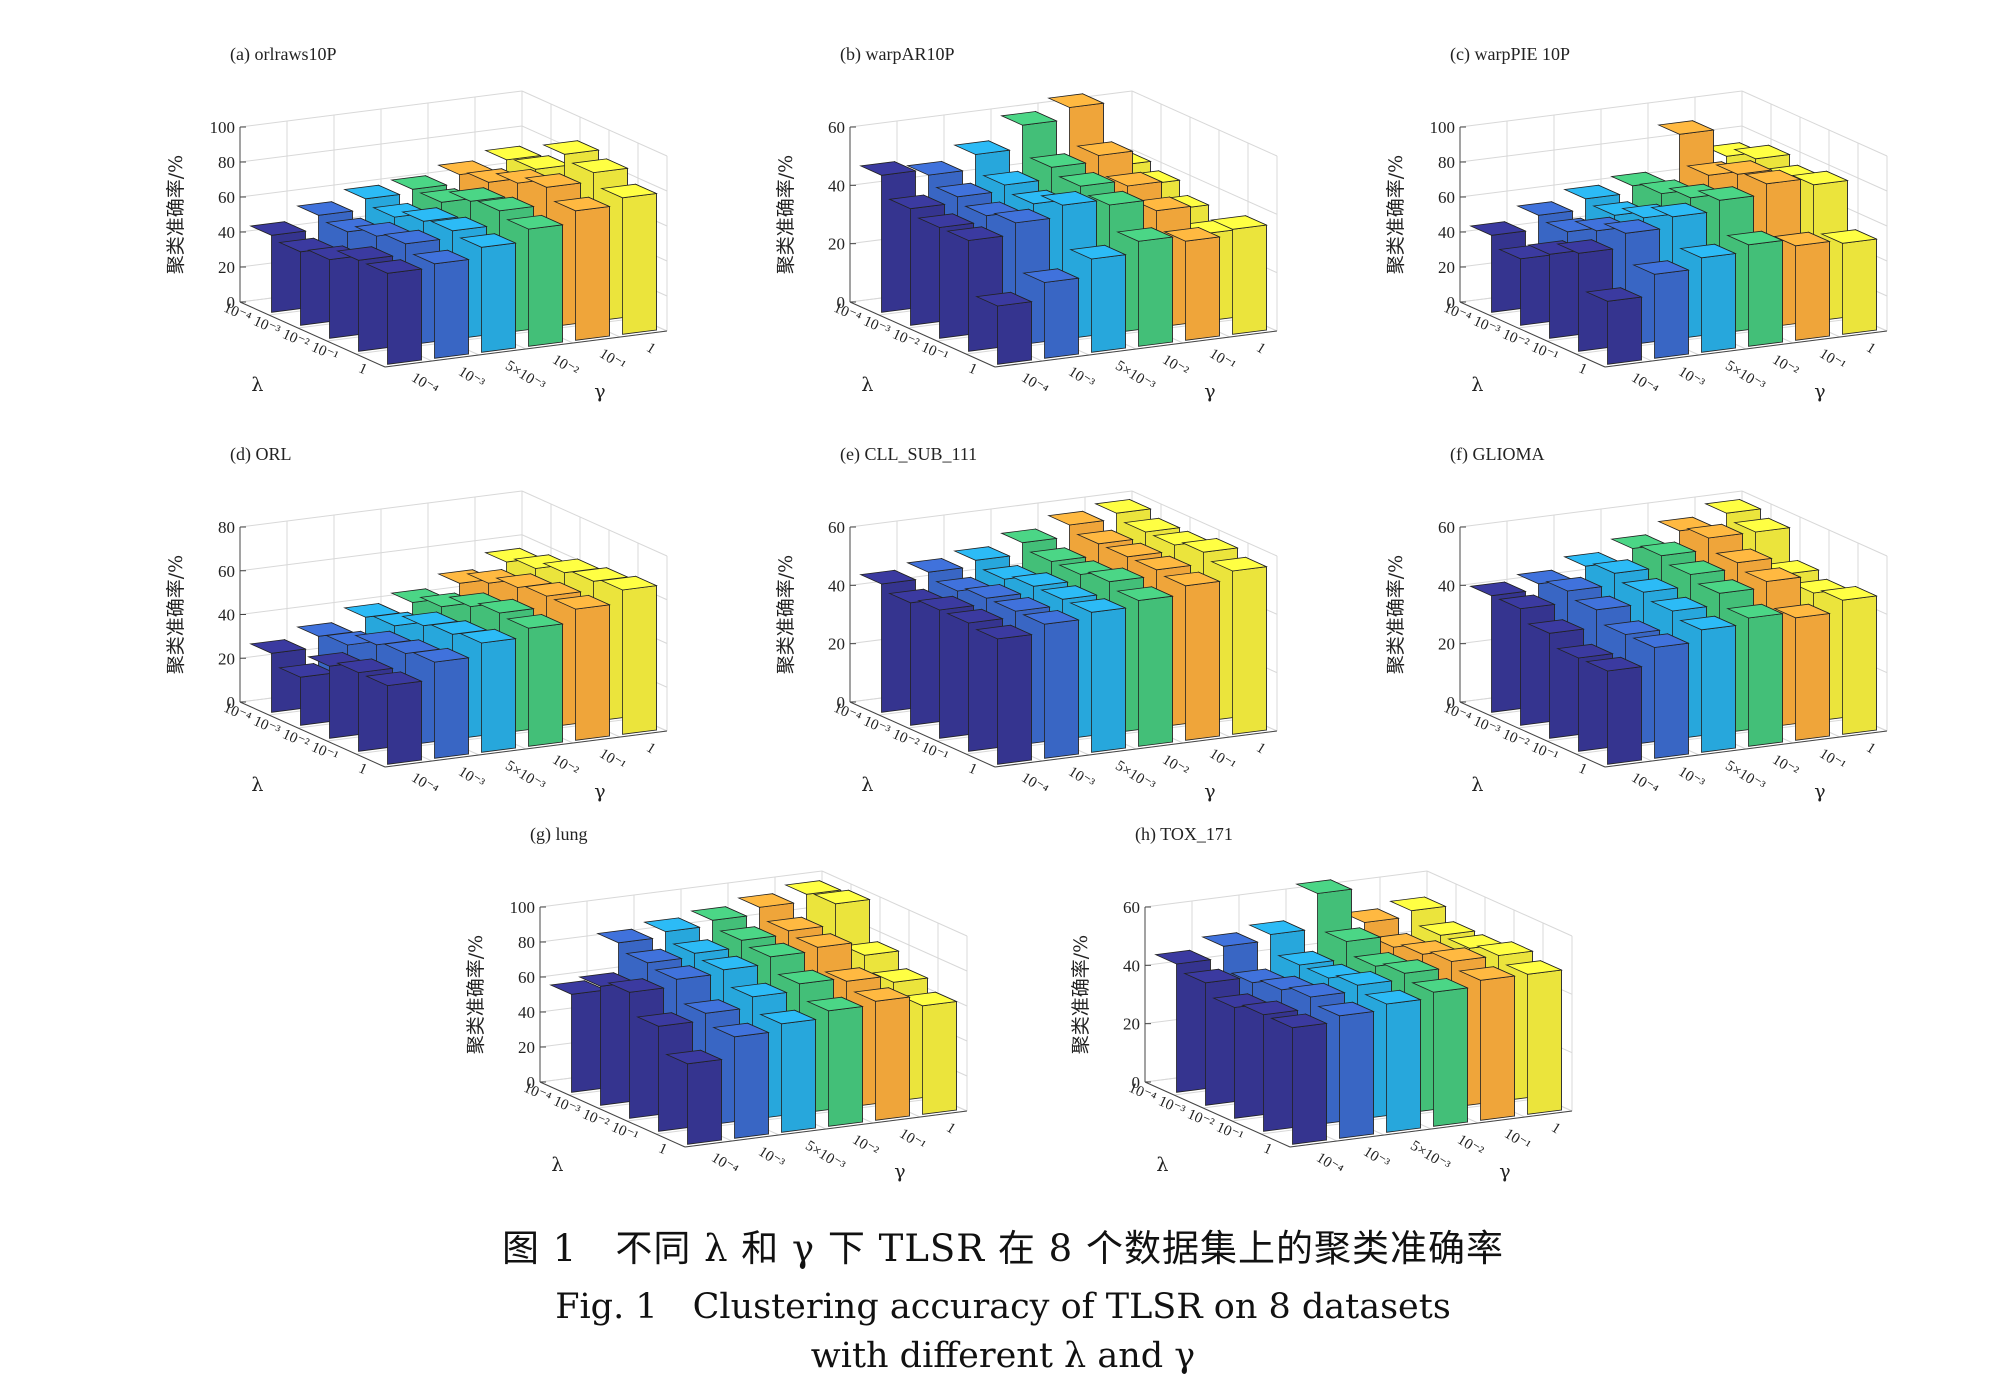  What do you see at coordinates (908, 454) in the screenshot?
I see `chart-title: (e) CLL_SUB_111` at bounding box center [908, 454].